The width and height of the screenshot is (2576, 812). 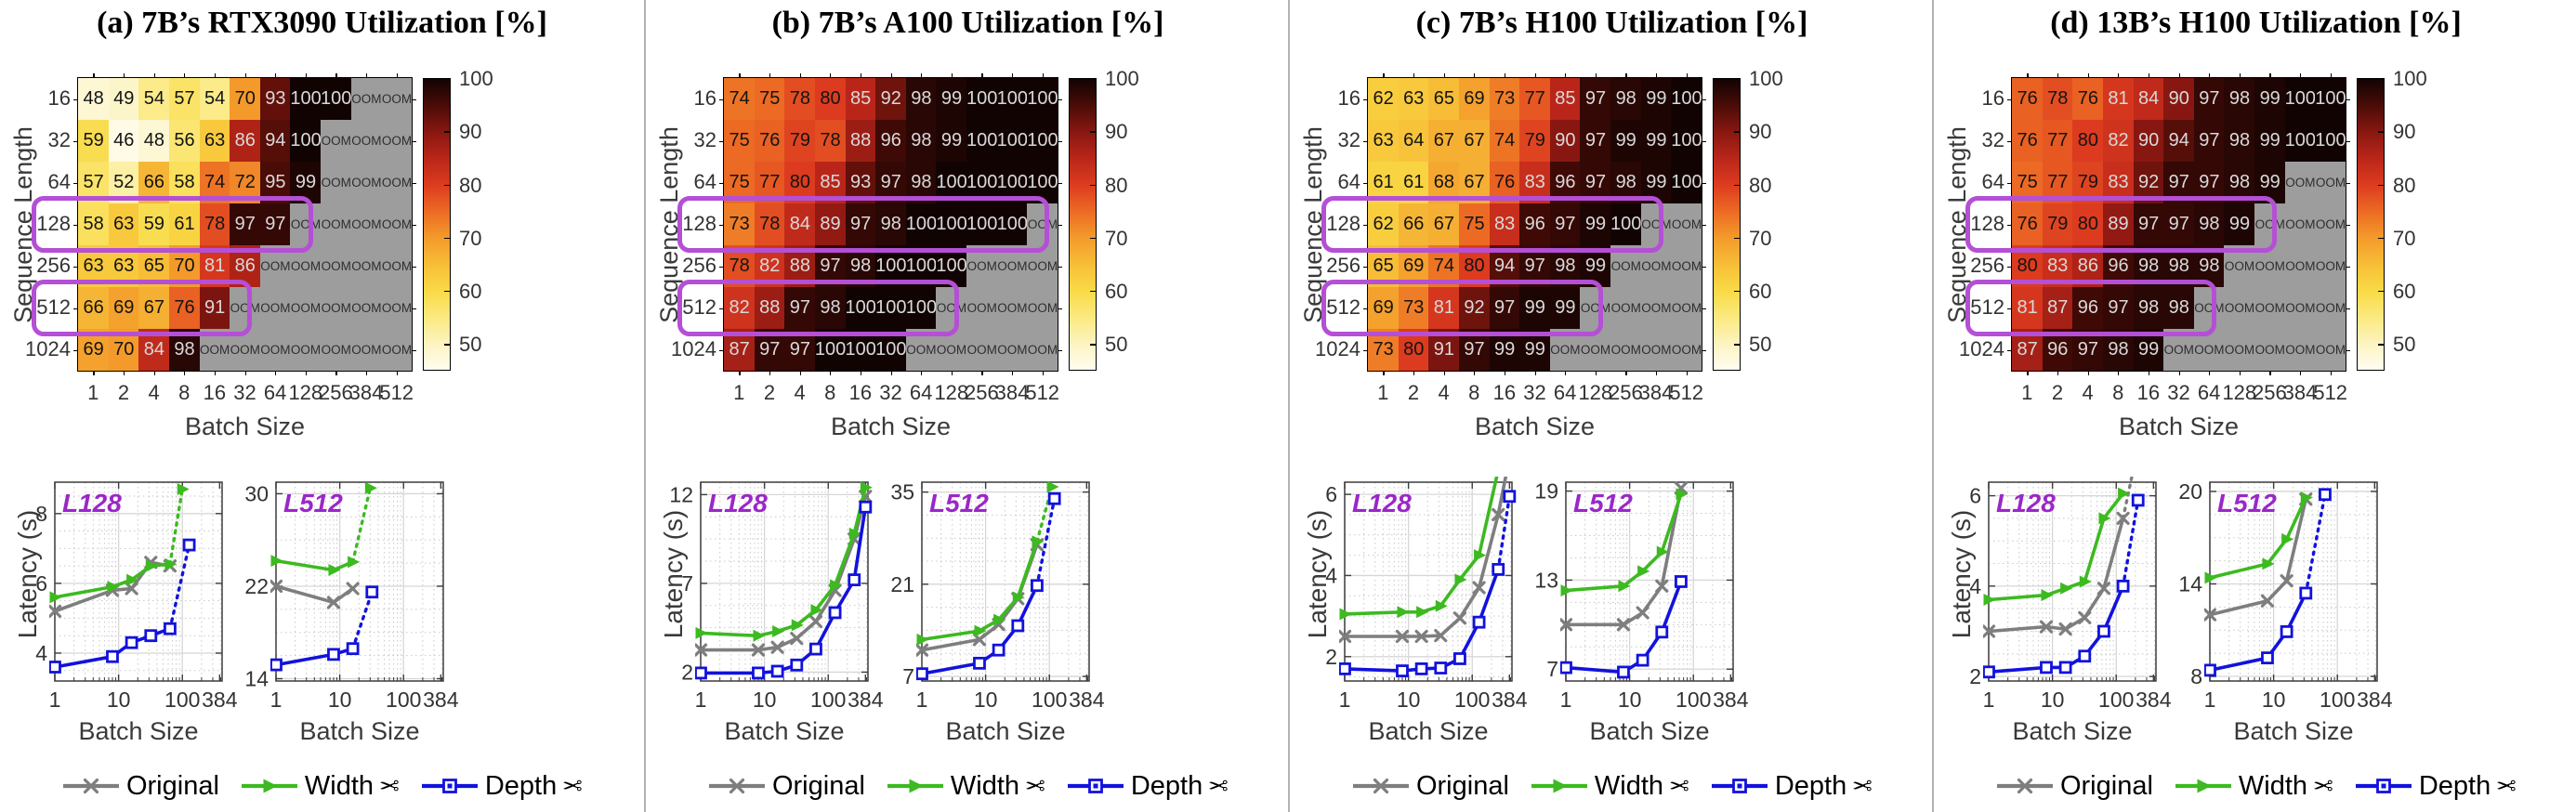 I want to click on panel-title: (d) 13B’s H100 Utilization [%], so click(x=2256, y=23).